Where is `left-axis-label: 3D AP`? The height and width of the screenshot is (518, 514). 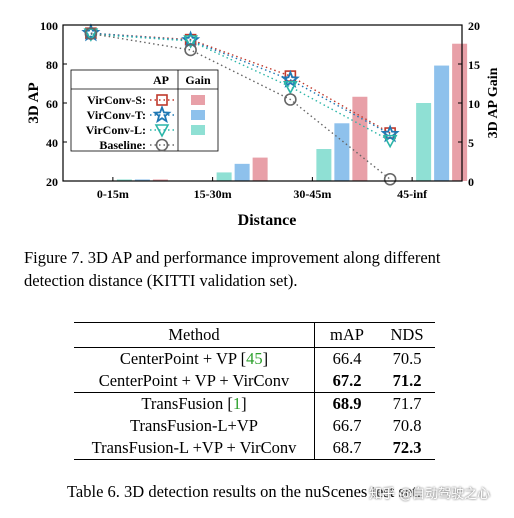
left-axis-label: 3D AP is located at coordinates (34, 102).